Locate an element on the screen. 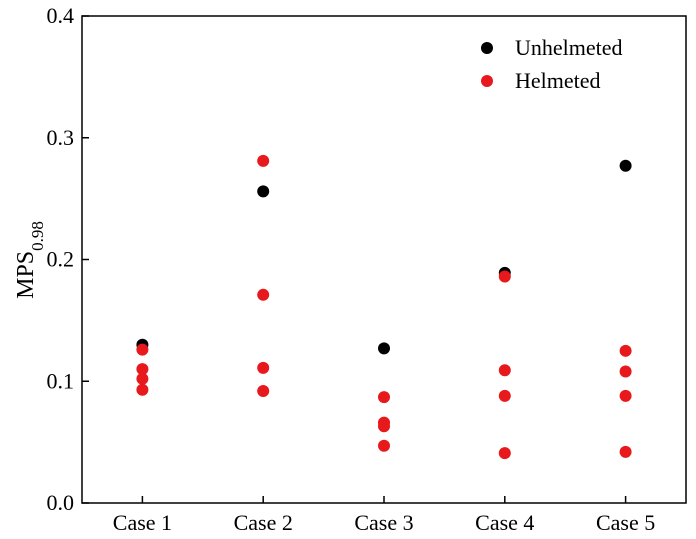  y-axis-label-main: MPS is located at coordinates (26, 275).